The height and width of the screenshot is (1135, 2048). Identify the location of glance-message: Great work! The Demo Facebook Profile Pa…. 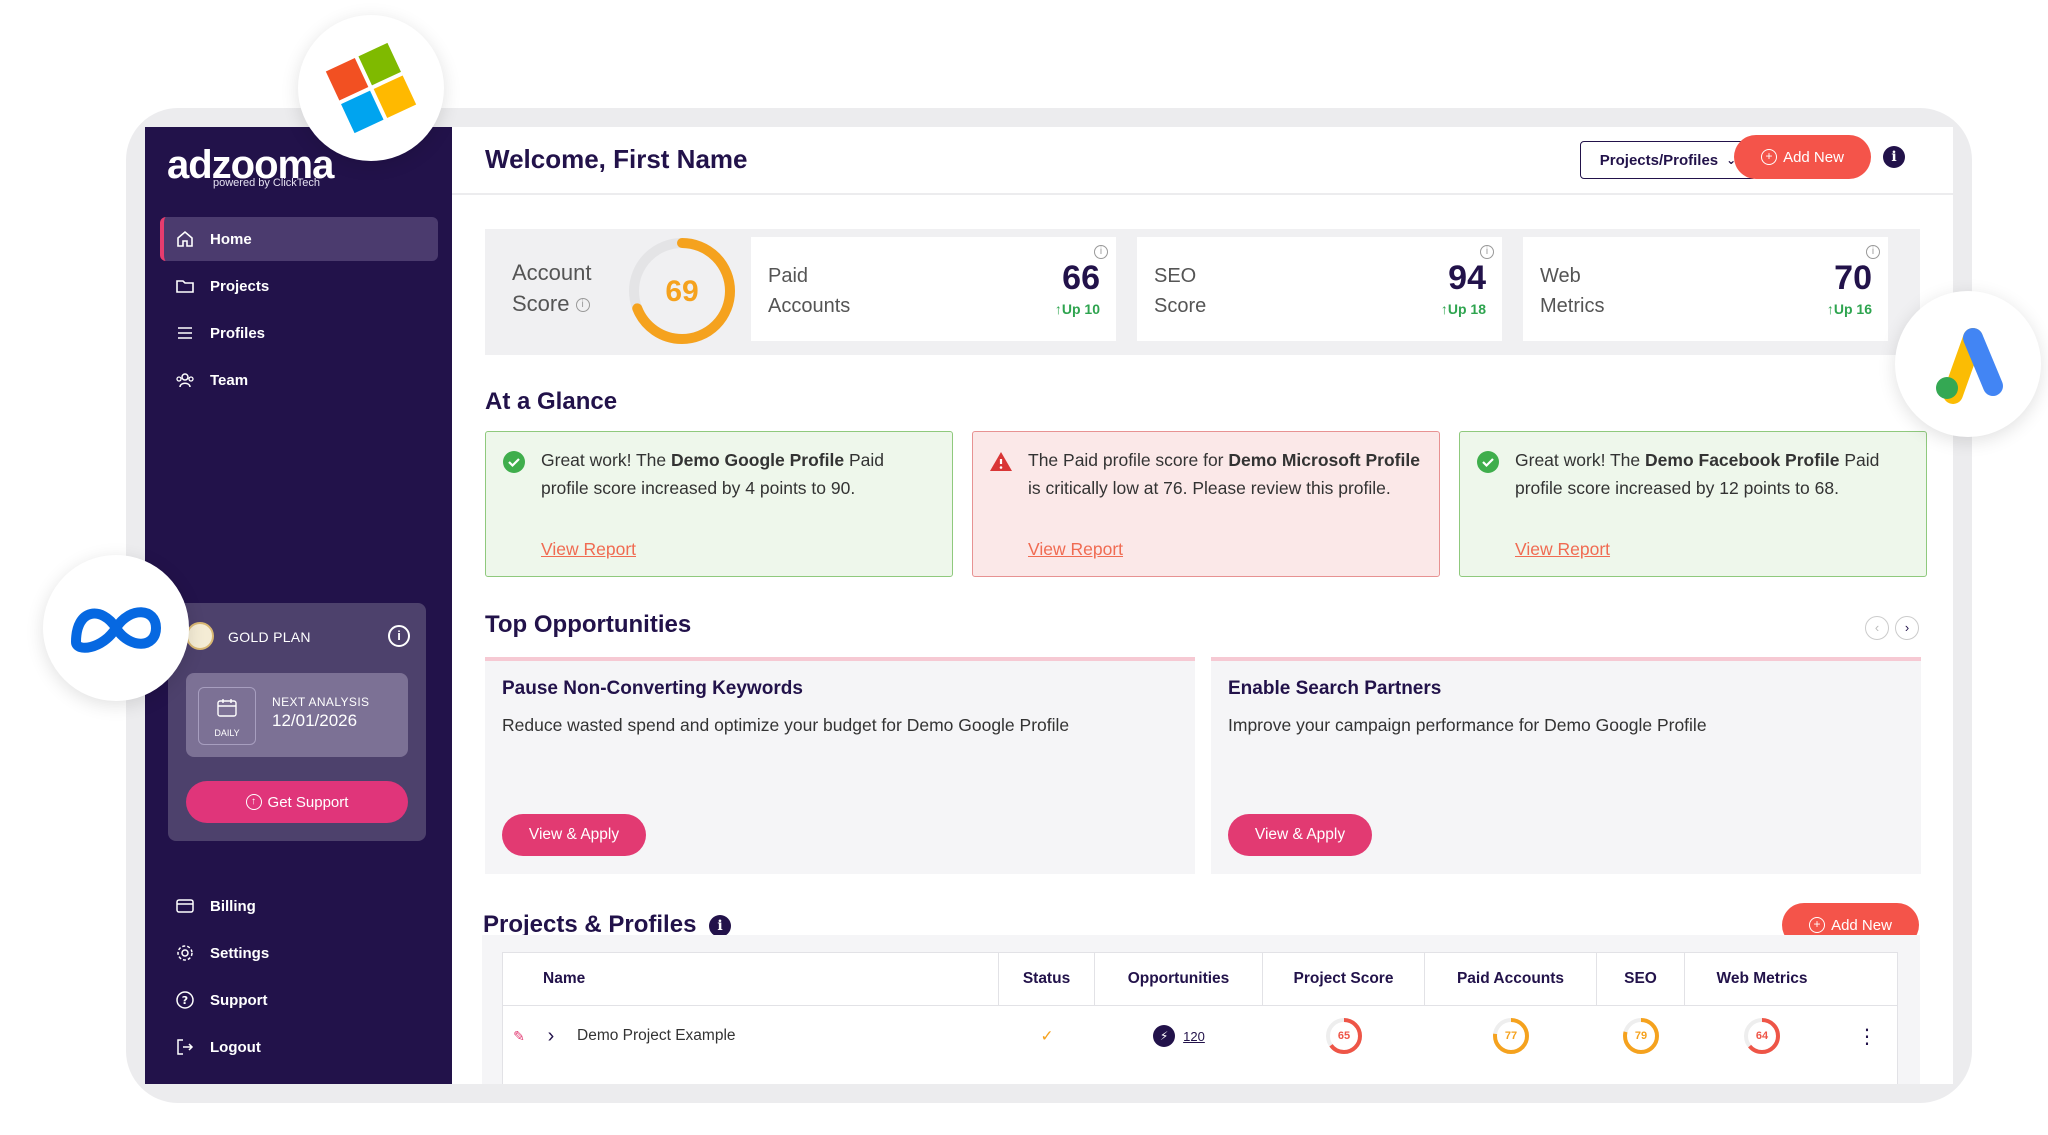
(1712, 474).